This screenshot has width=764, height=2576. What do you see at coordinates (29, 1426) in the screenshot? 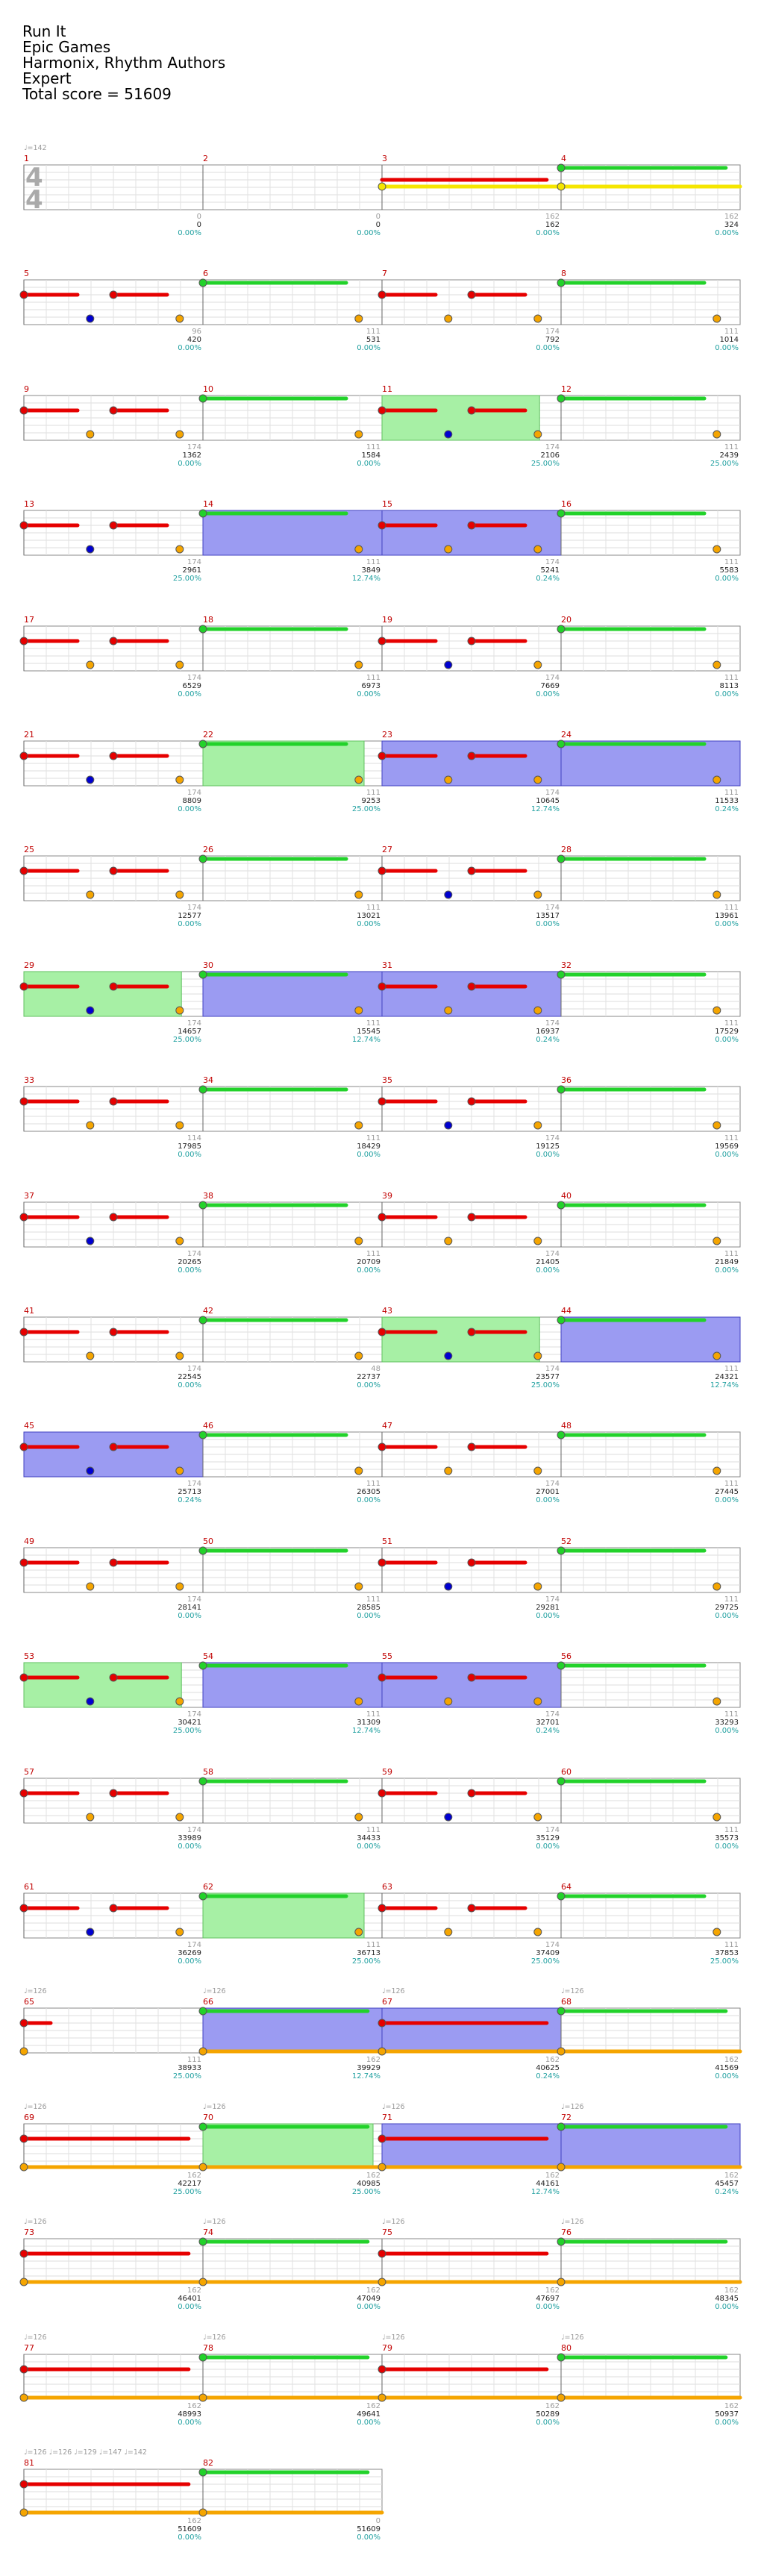
I see `measure-number: 45` at bounding box center [29, 1426].